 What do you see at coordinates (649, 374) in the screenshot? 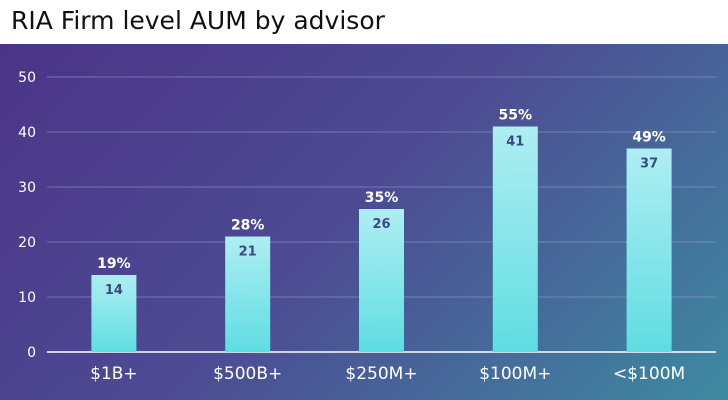
I see `x-tick-label: <$100M` at bounding box center [649, 374].